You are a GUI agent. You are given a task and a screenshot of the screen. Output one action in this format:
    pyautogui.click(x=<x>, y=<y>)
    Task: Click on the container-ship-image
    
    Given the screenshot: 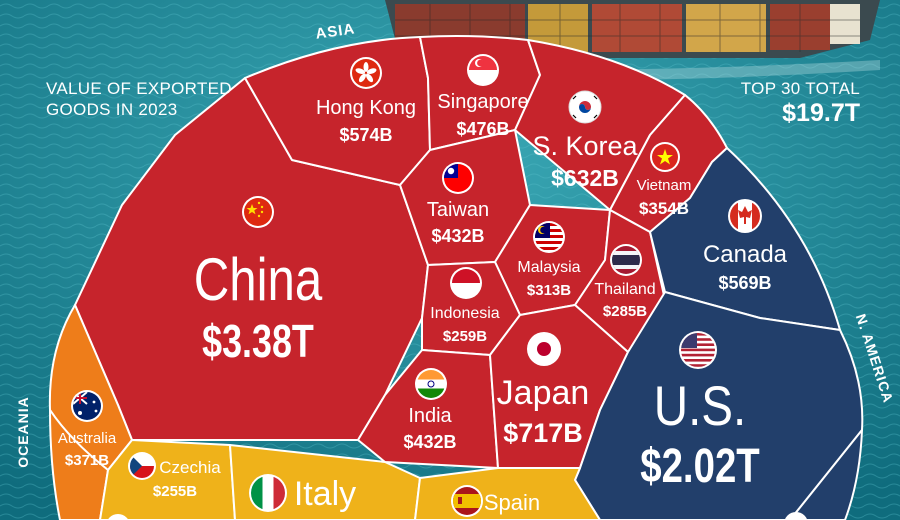 What is the action you would take?
    pyautogui.click(x=620, y=40)
    